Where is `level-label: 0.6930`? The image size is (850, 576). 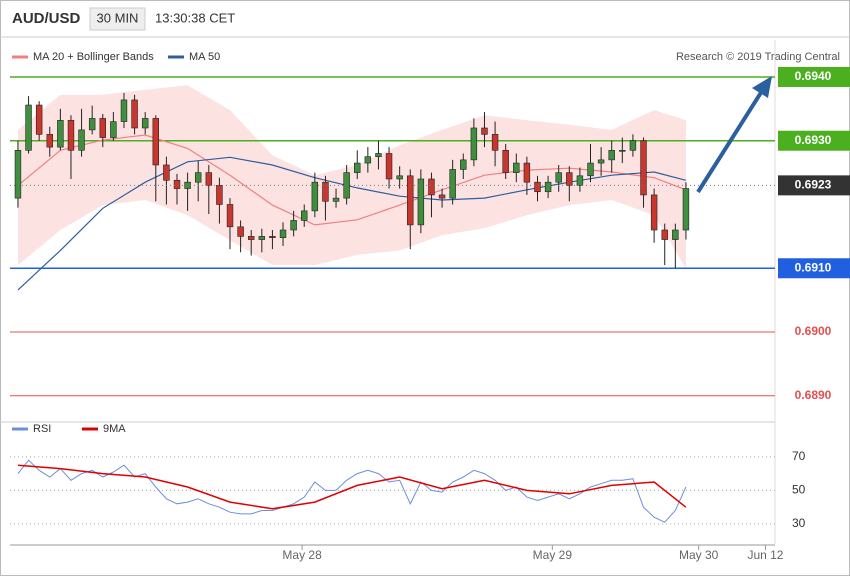
level-label: 0.6930 is located at coordinates (813, 140).